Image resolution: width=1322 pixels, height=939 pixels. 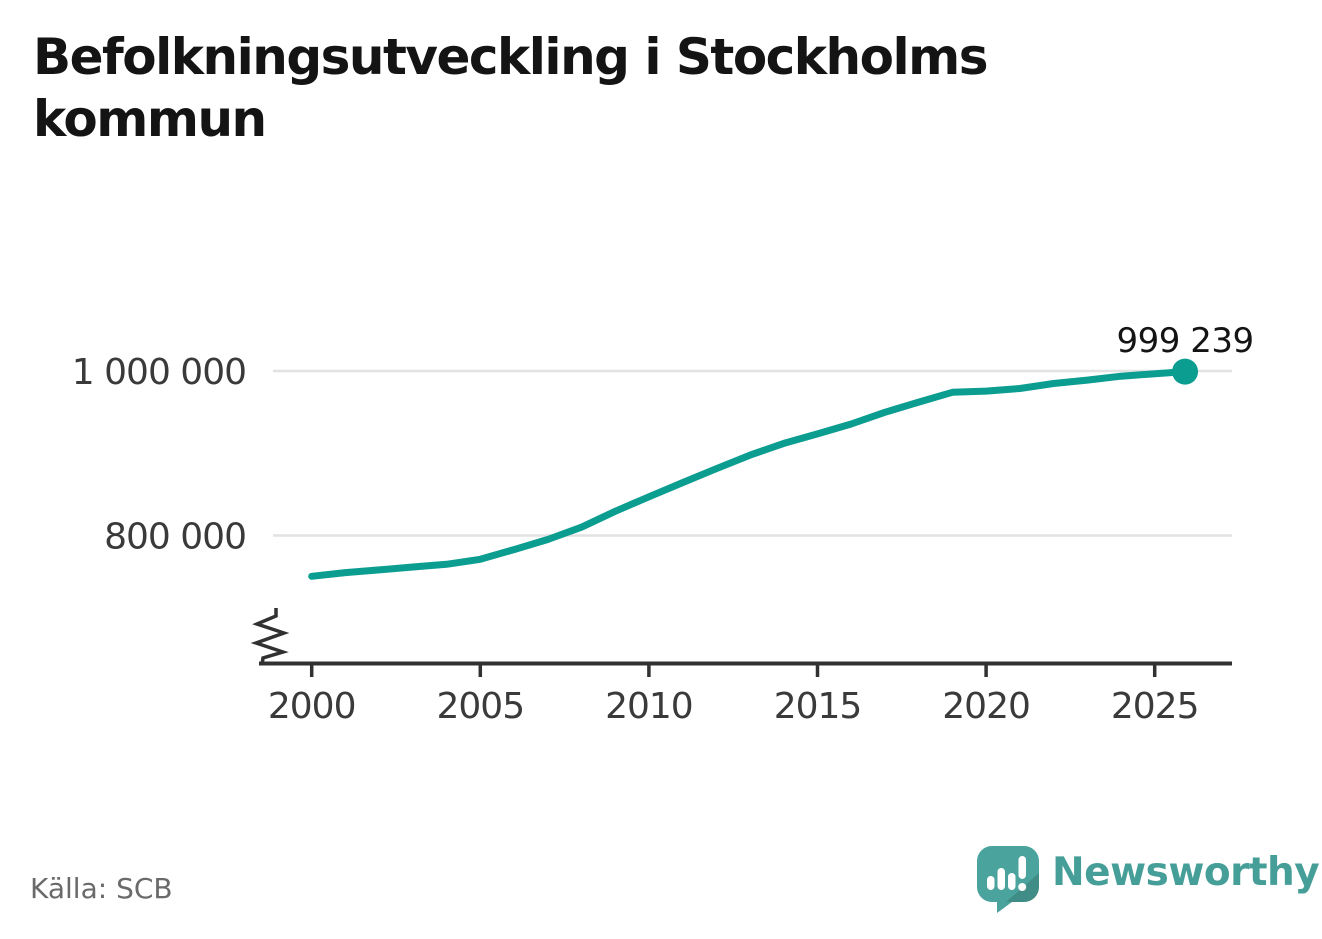 I want to click on latest-value-label: 999 239, so click(x=1184, y=341).